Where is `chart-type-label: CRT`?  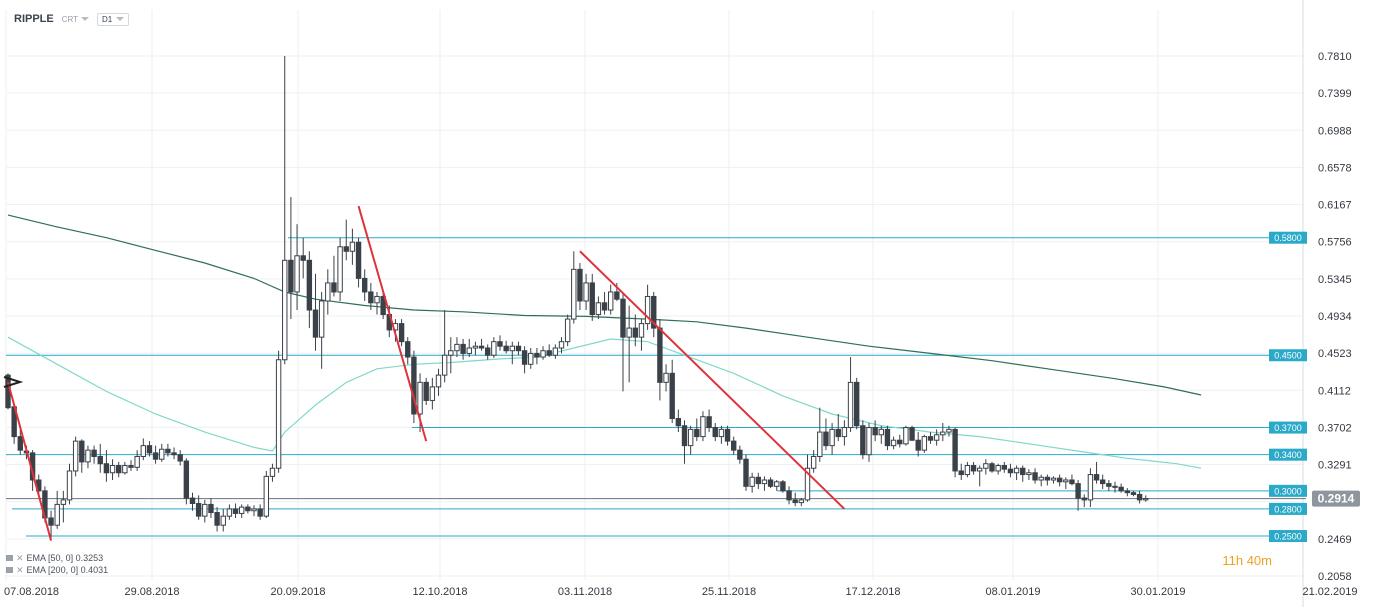
chart-type-label: CRT is located at coordinates (70, 19).